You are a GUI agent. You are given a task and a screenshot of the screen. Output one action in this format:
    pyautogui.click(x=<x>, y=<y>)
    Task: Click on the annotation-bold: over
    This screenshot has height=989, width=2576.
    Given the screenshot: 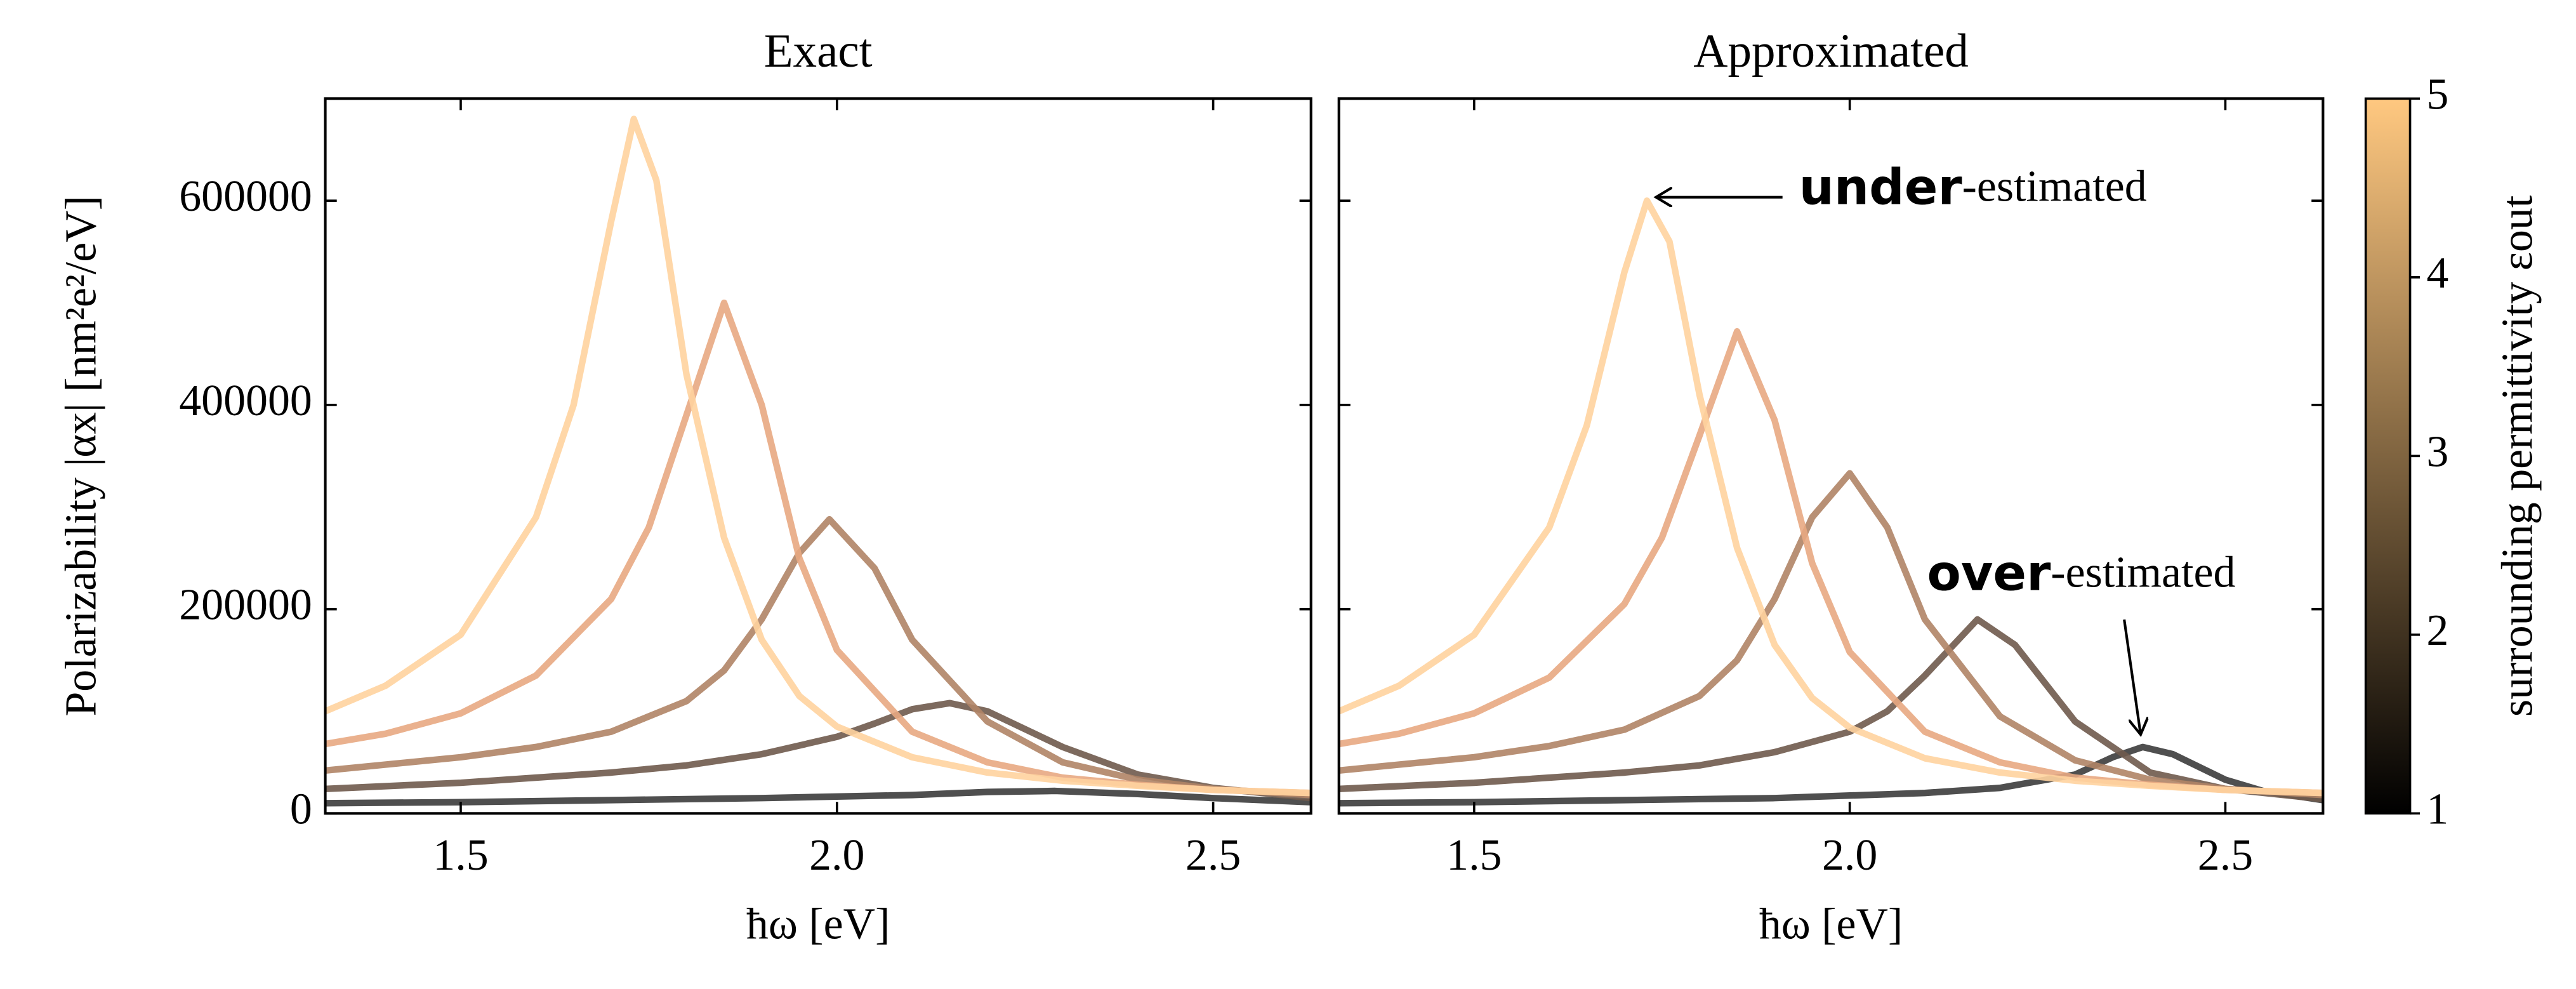 What is the action you would take?
    pyautogui.click(x=1989, y=573)
    